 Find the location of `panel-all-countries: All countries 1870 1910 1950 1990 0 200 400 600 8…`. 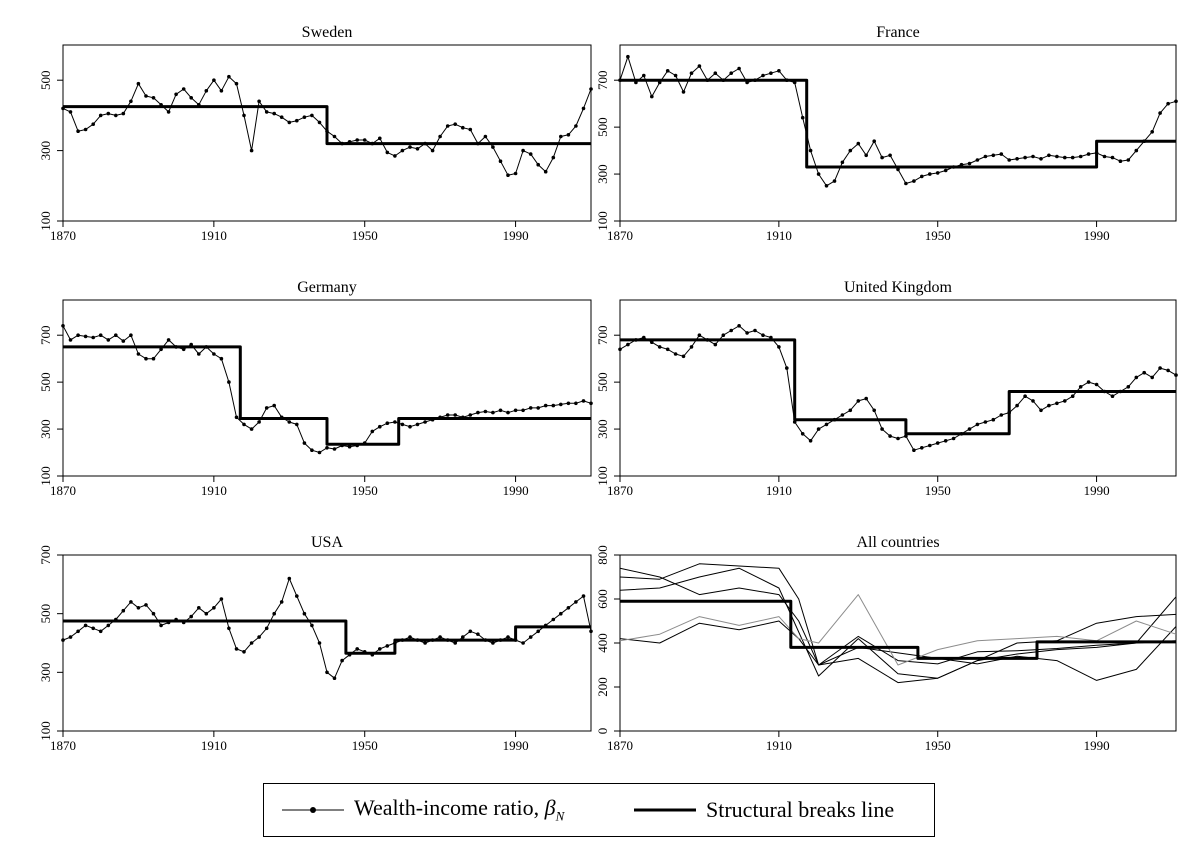

panel-all-countries: All countries 1870 1910 1950 1990 0 200 400 600 8… is located at coordinates (886, 643).